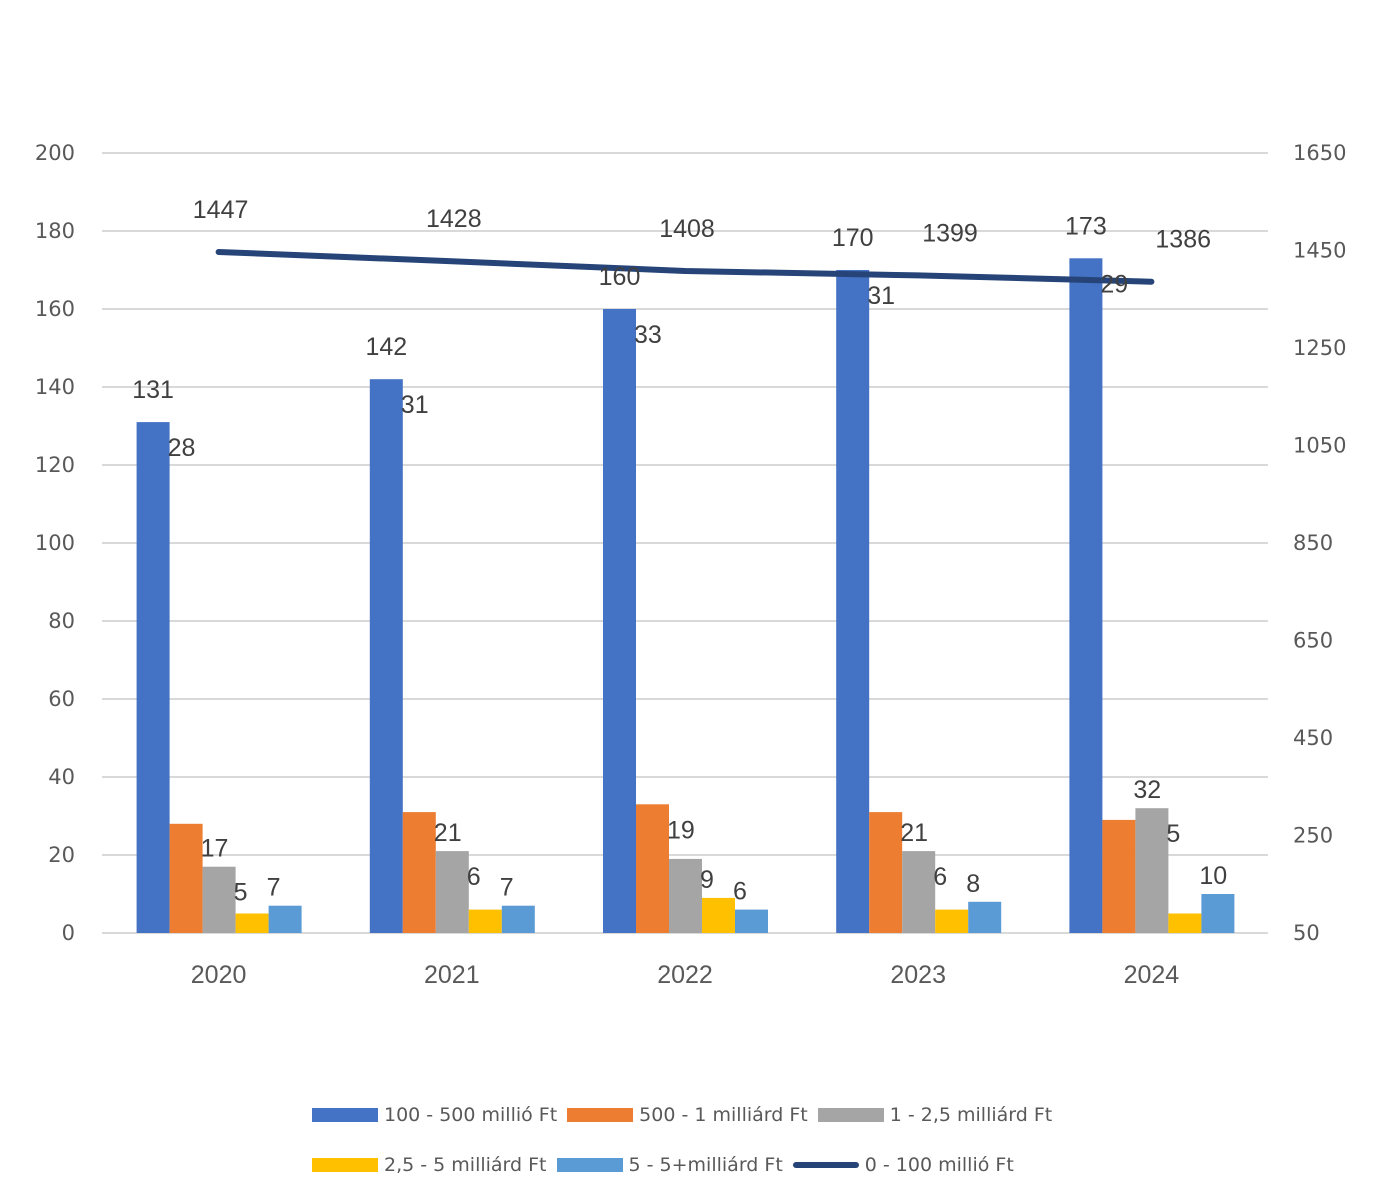  What do you see at coordinates (687, 229) in the screenshot?
I see `line-data-label: 1408` at bounding box center [687, 229].